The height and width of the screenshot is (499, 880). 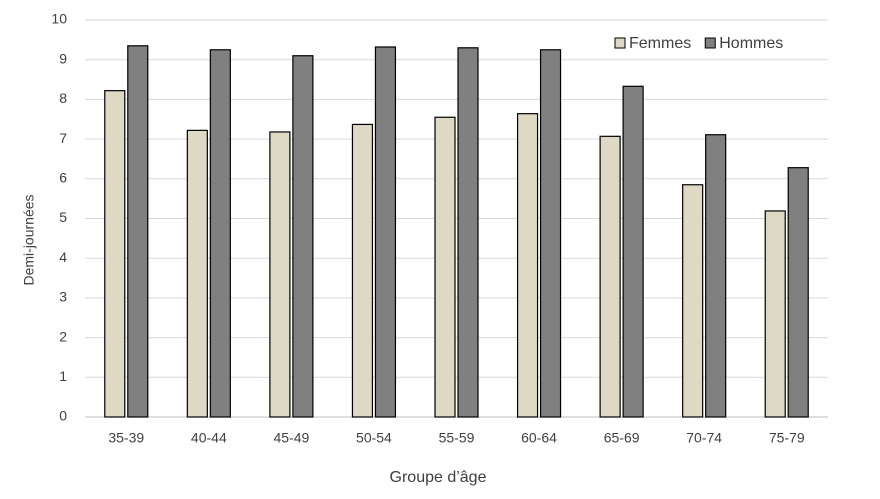 What do you see at coordinates (63, 416) in the screenshot?
I see `y-tick-label: 0` at bounding box center [63, 416].